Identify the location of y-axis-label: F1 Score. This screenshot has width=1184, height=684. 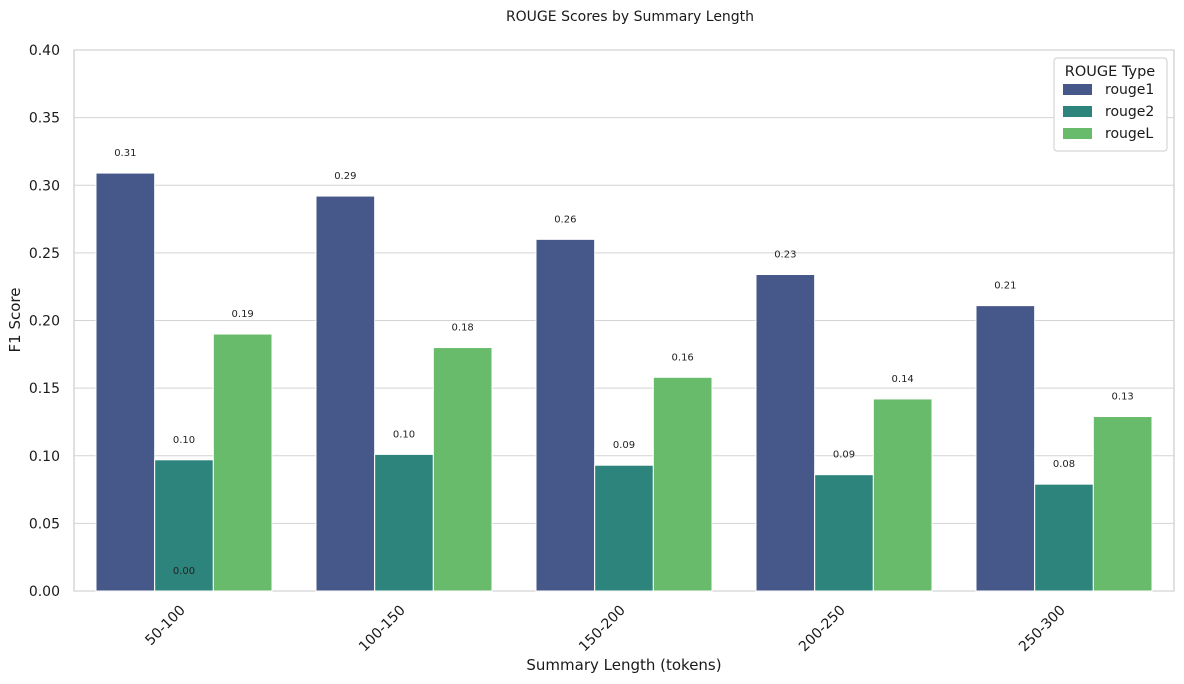
(15, 320).